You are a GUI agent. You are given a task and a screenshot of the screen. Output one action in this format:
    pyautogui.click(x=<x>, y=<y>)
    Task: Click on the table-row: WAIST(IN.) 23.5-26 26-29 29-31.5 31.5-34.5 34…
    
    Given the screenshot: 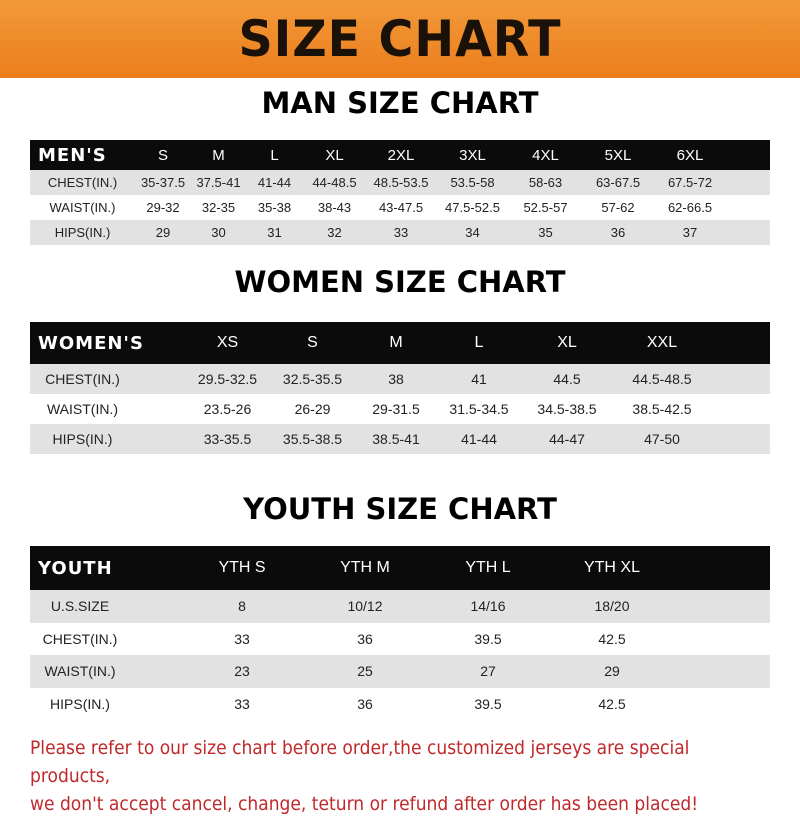 What is the action you would take?
    pyautogui.click(x=400, y=409)
    